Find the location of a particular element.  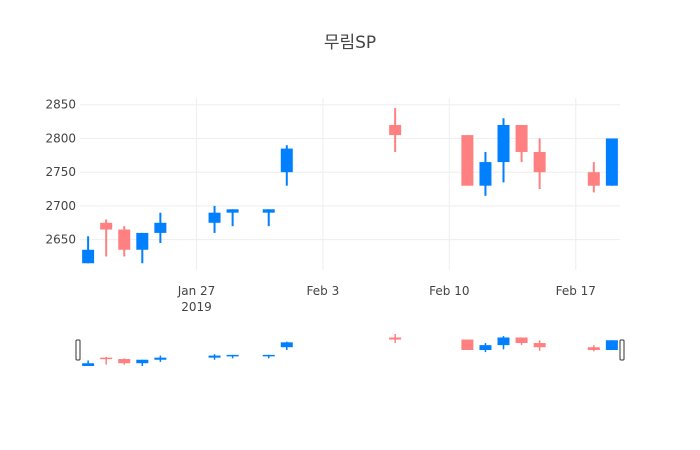

chart-title: 무림SP is located at coordinates (350, 43).